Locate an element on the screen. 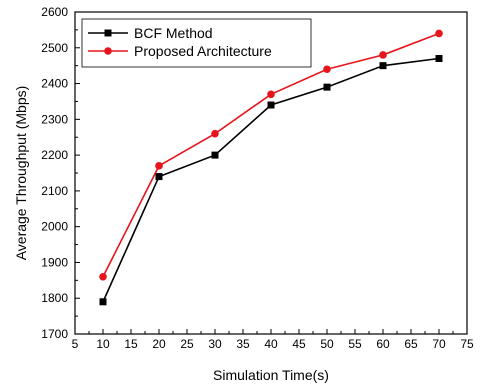 This screenshot has height=386, width=483. y-tick-label: 2500 is located at coordinates (54, 48).